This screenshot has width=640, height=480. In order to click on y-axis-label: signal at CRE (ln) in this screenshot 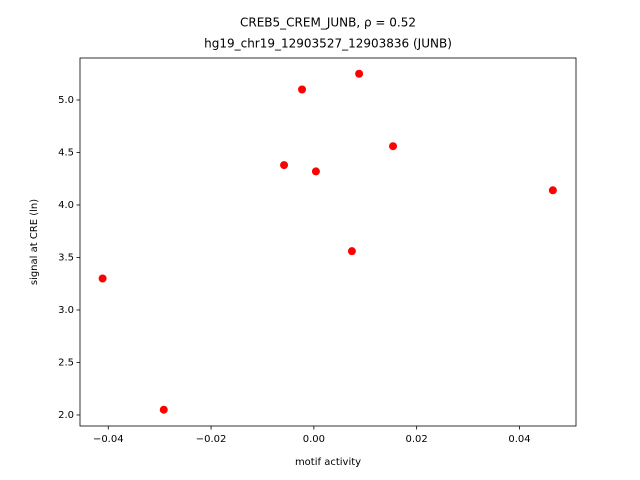, I will do `click(34, 242)`.